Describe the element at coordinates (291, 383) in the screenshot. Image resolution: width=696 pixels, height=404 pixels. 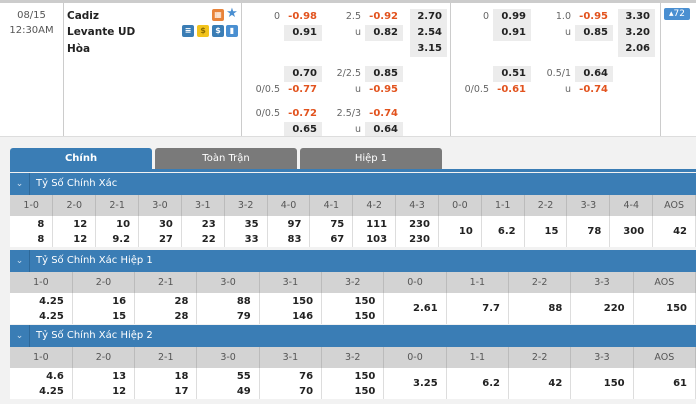
I see `score-odds-cell: 76 70` at that location.